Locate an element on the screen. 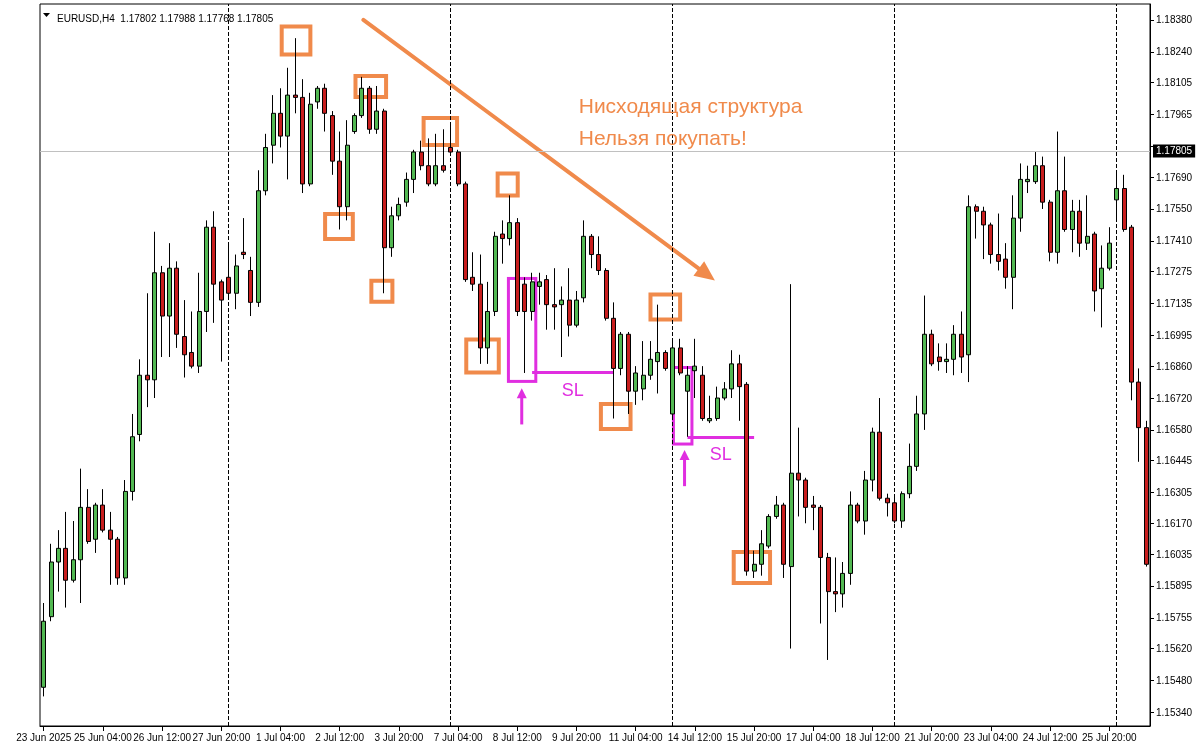 The image size is (1200, 750). y-tick-label: 1.18380 is located at coordinates (1174, 20).